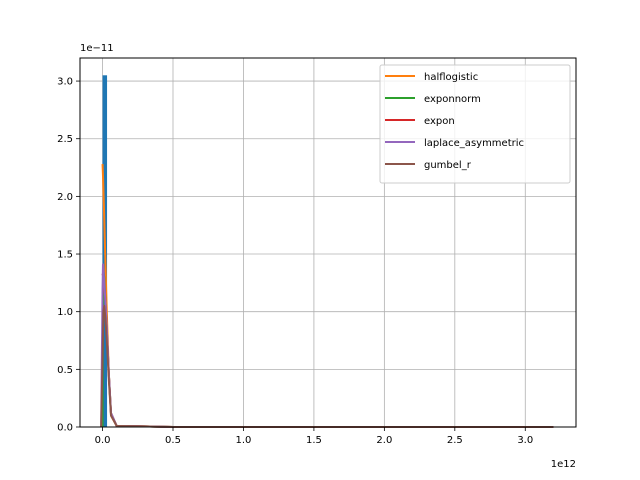 The image size is (640, 480). What do you see at coordinates (314, 440) in the screenshot?
I see `x-tick-label-3: 1.5` at bounding box center [314, 440].